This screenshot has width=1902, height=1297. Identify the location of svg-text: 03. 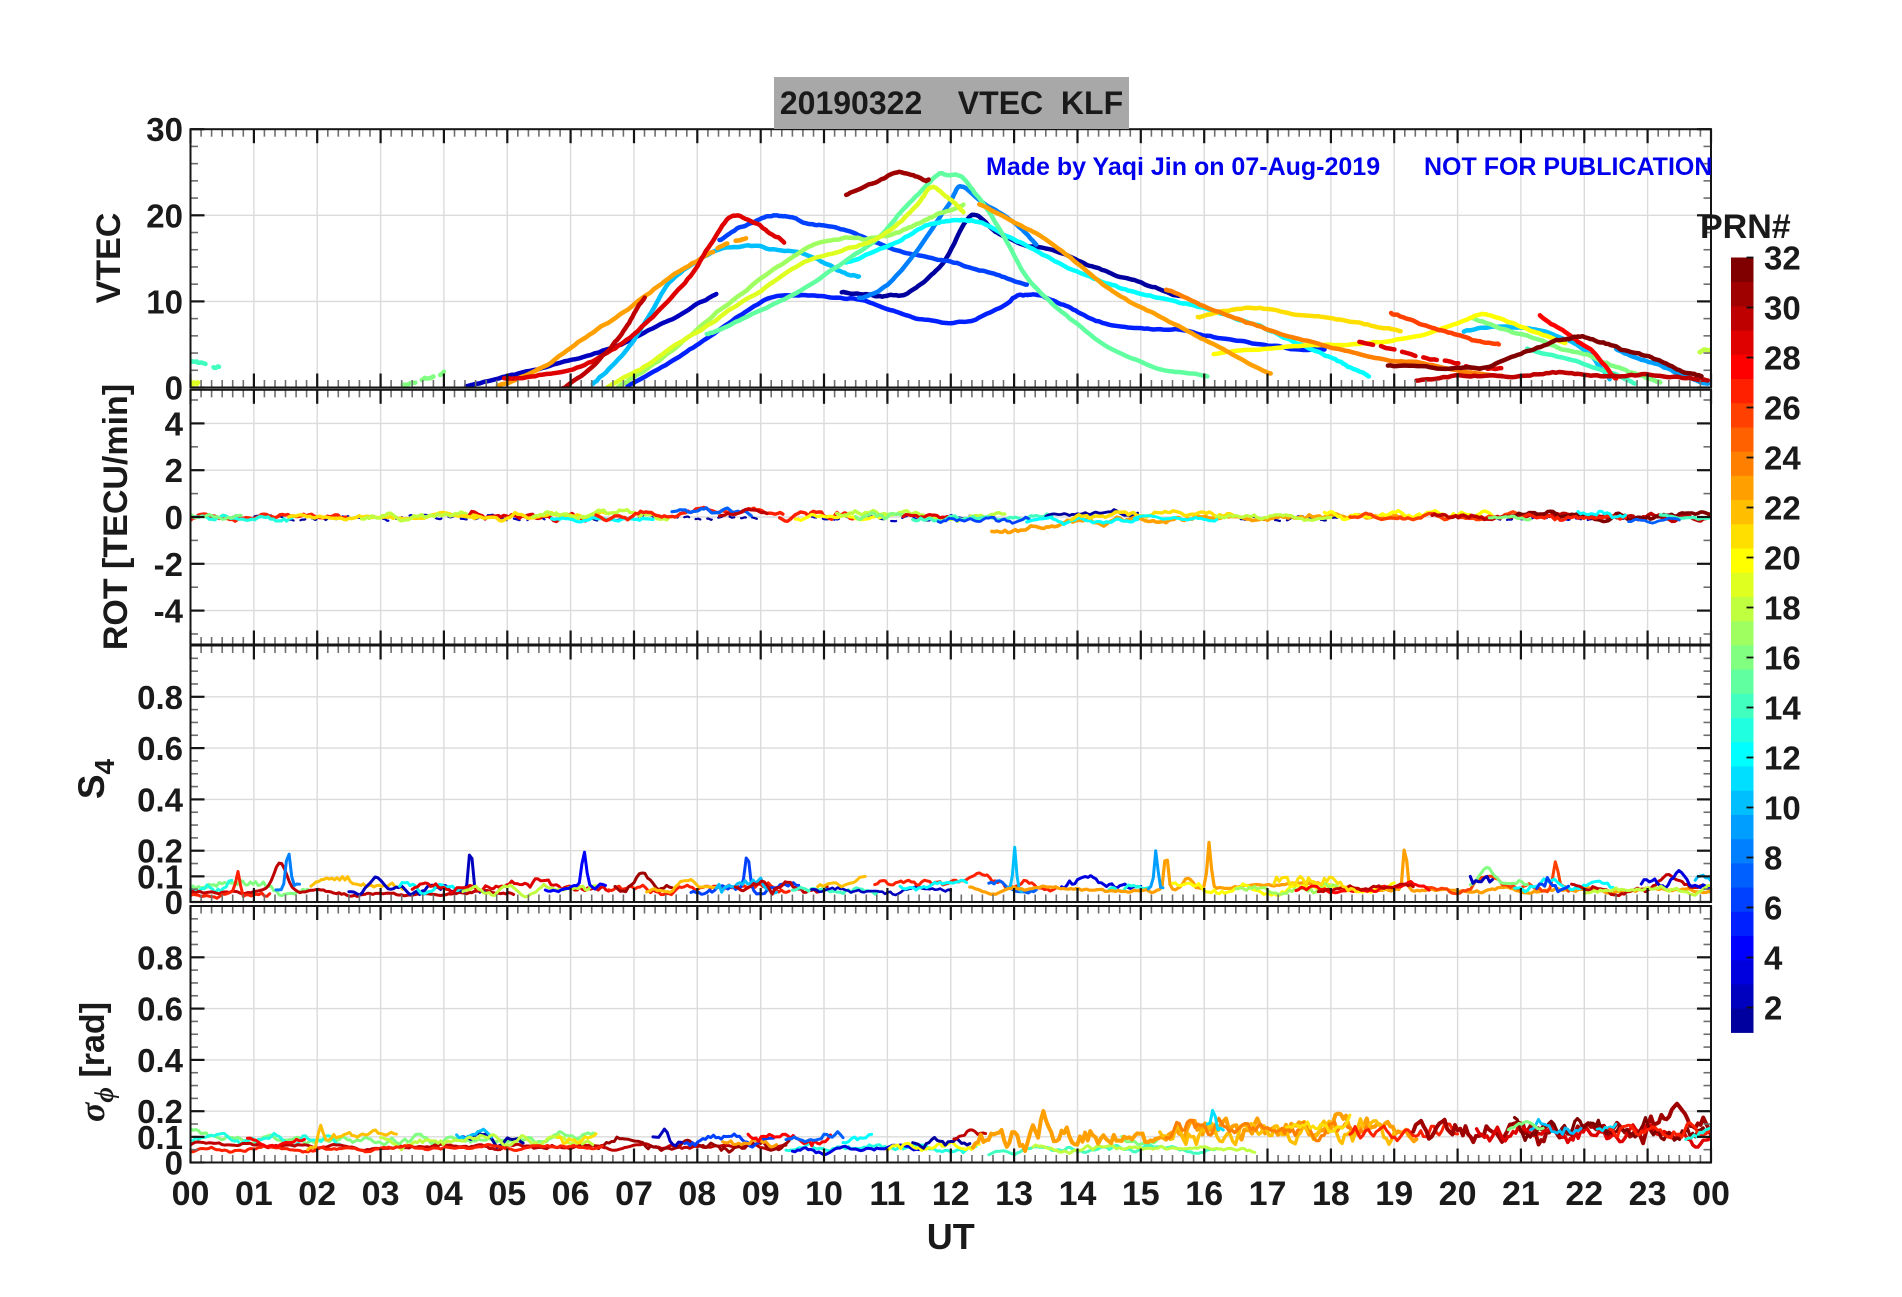
(381, 1194).